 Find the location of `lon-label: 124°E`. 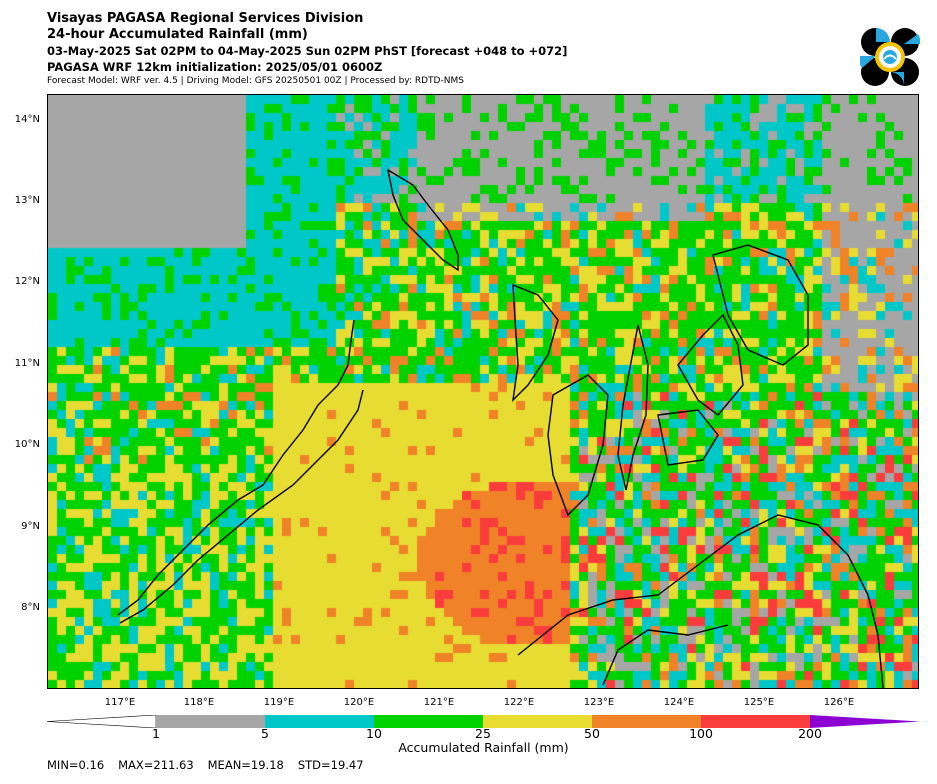

lon-label: 124°E is located at coordinates (679, 702).